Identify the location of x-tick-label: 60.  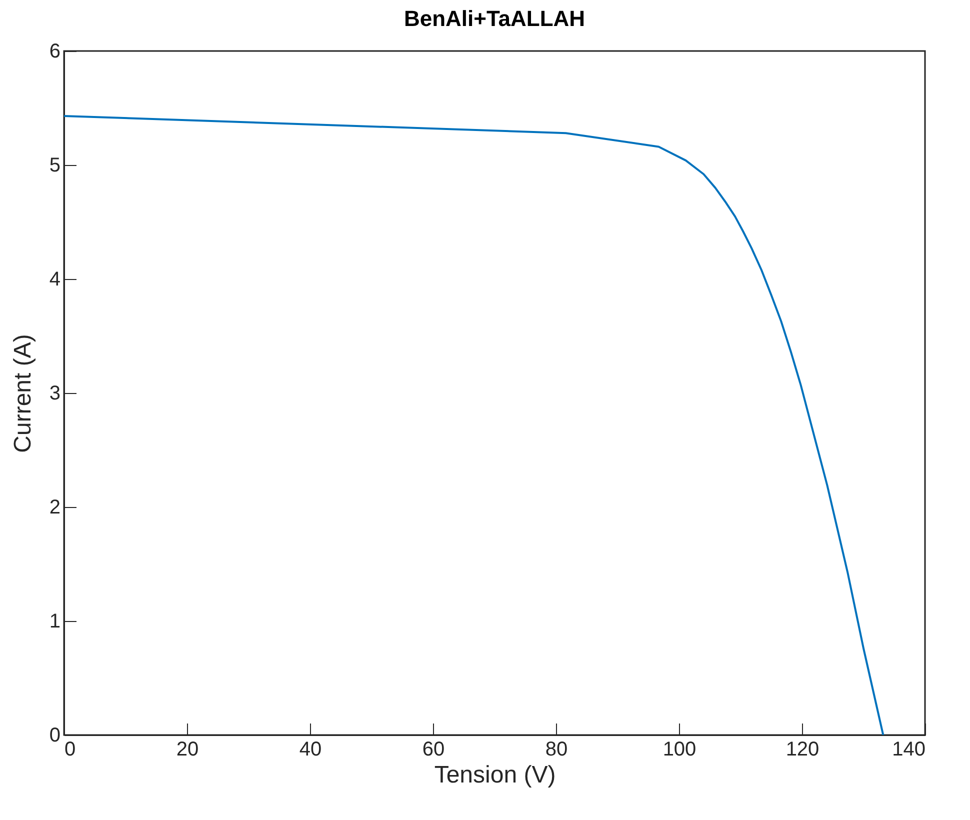
(433, 749).